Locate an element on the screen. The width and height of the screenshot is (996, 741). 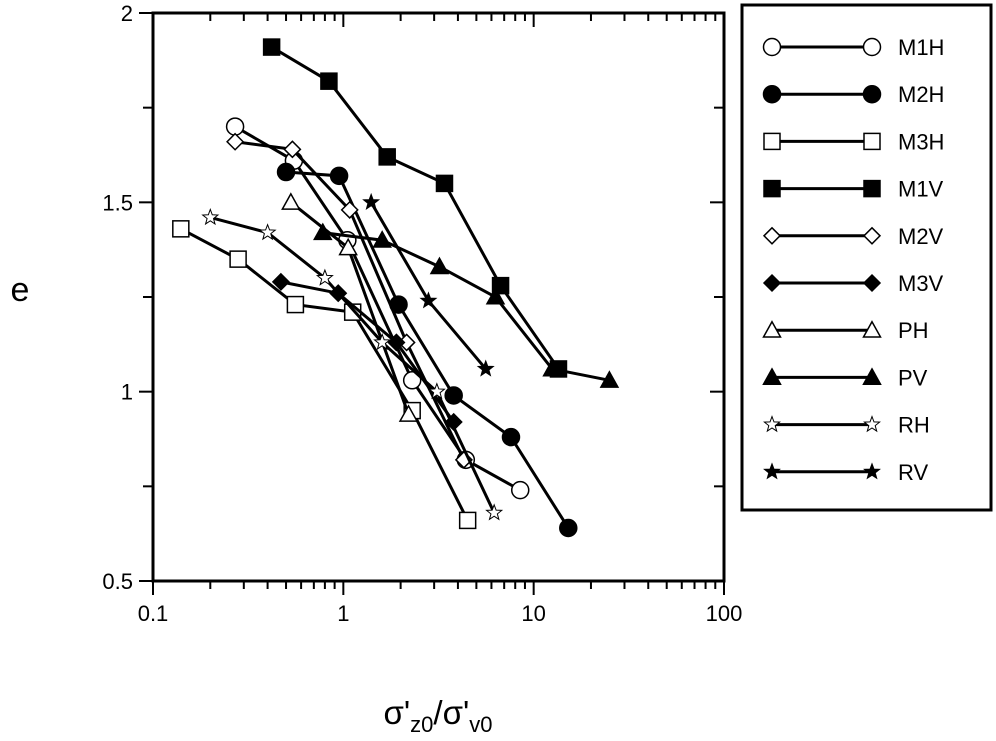
x-axis-label-sep: /σ' is located at coordinates (451, 712).